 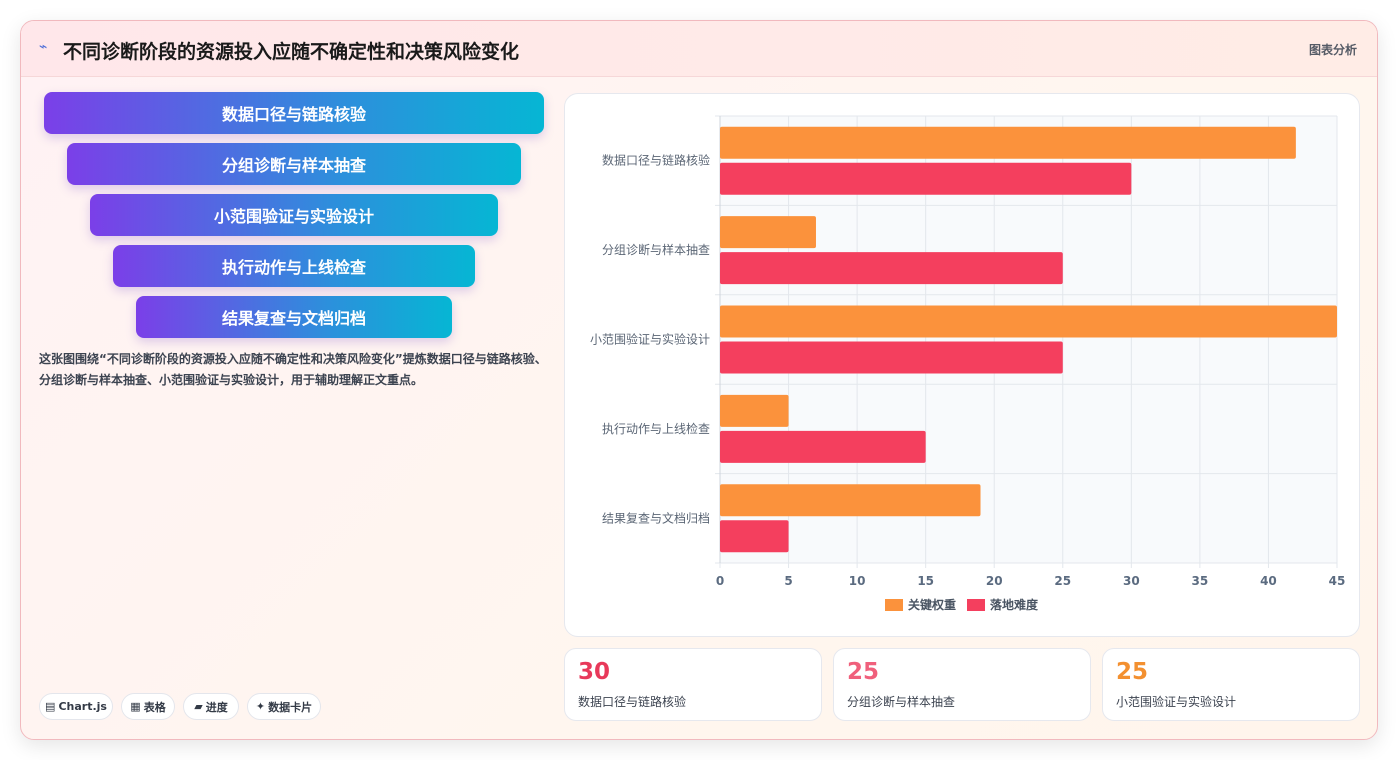 What do you see at coordinates (1231, 684) in the screenshot?
I see `stat-card-3: 25 小范围验证与实验设计` at bounding box center [1231, 684].